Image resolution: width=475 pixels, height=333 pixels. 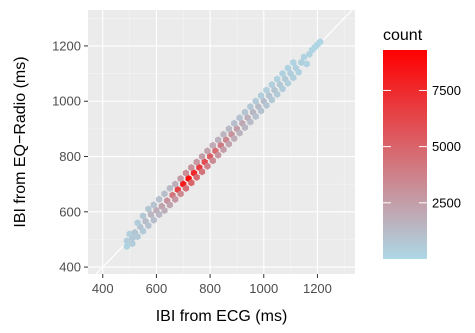 What do you see at coordinates (263, 288) in the screenshot?
I see `x-tick-label: 1000` at bounding box center [263, 288].